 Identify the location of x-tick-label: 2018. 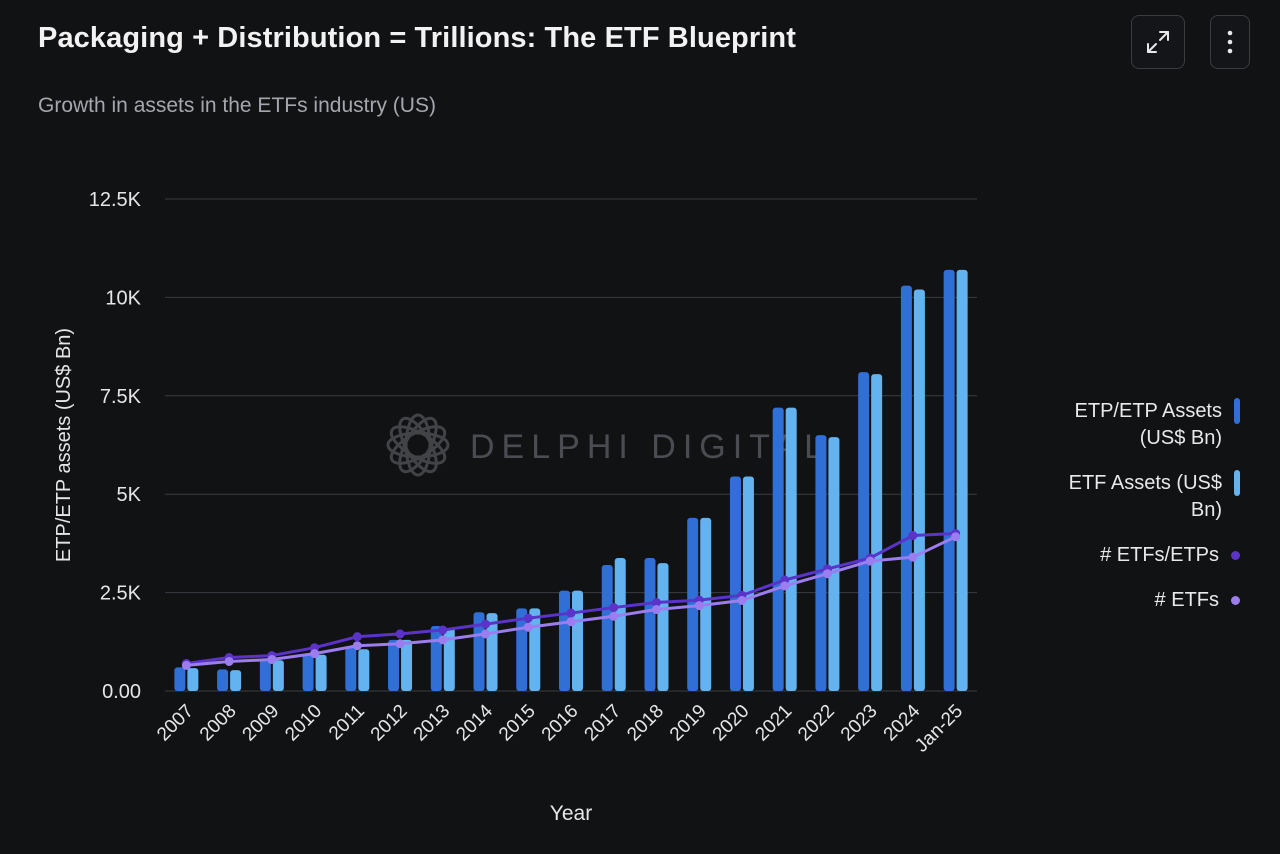
(645, 723).